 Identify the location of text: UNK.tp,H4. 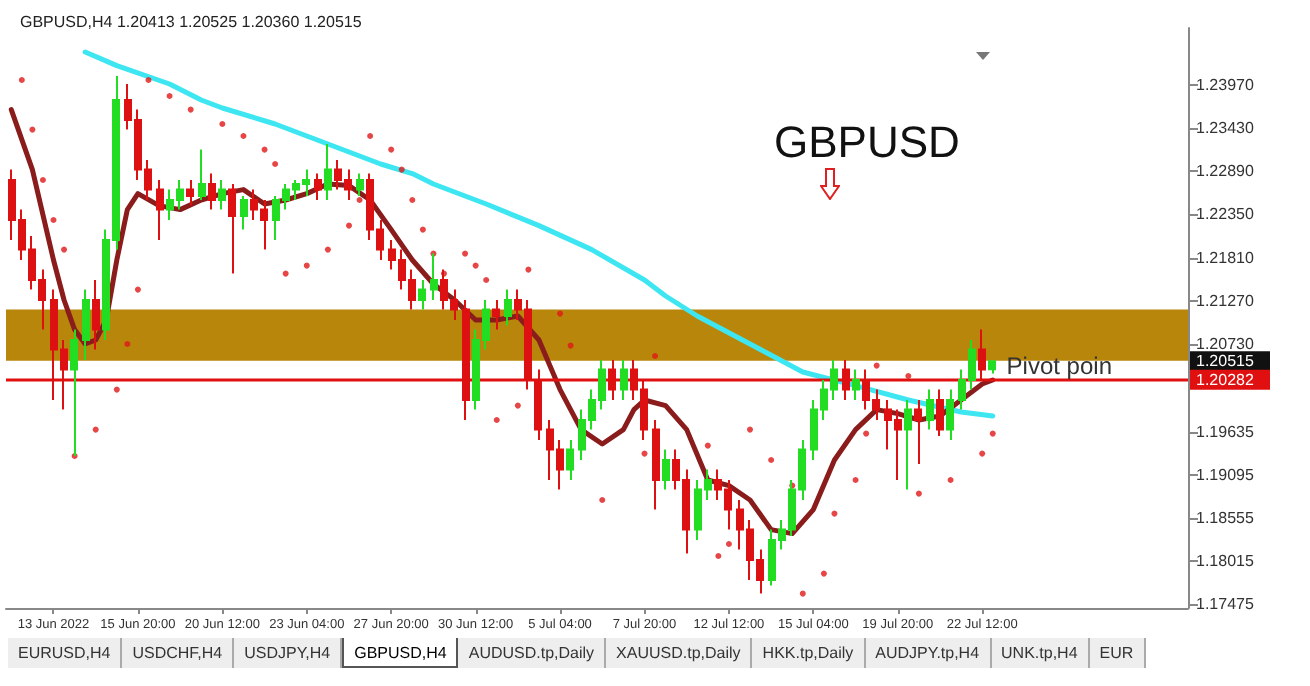
(1040, 653).